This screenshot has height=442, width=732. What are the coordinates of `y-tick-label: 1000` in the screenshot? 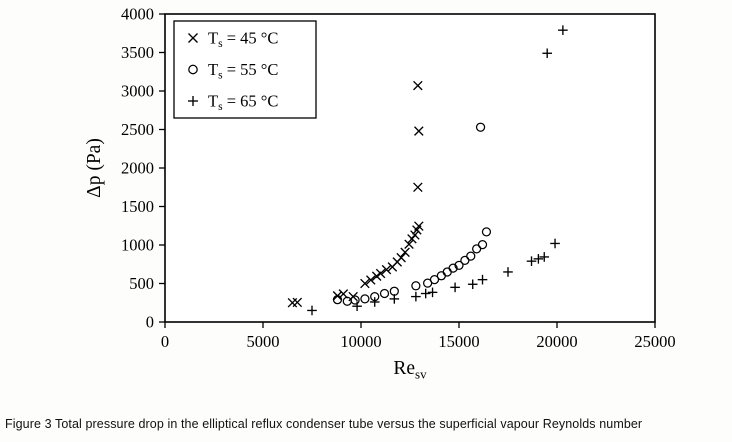 It's located at (137, 245).